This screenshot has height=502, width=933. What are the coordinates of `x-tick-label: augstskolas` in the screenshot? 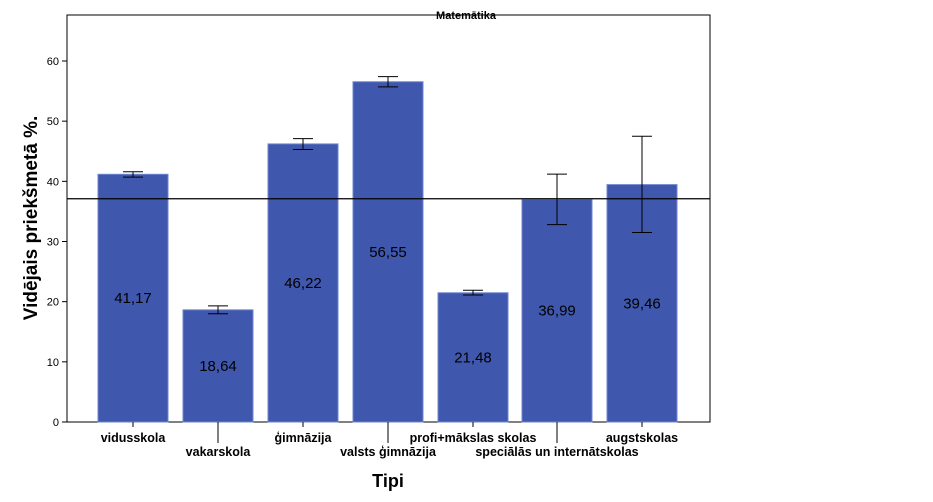 It's located at (642, 438).